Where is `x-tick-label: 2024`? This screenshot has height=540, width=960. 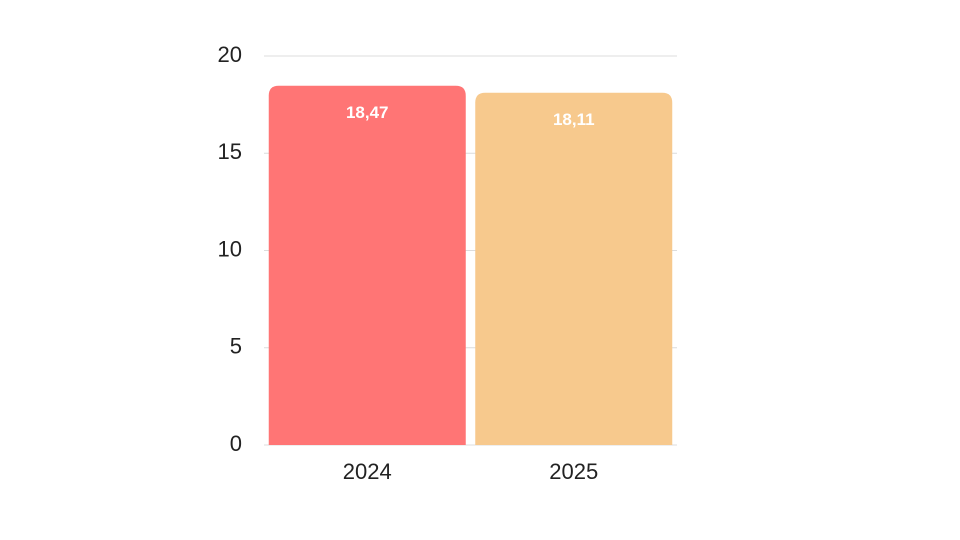
x-tick-label: 2024 is located at coordinates (367, 471).